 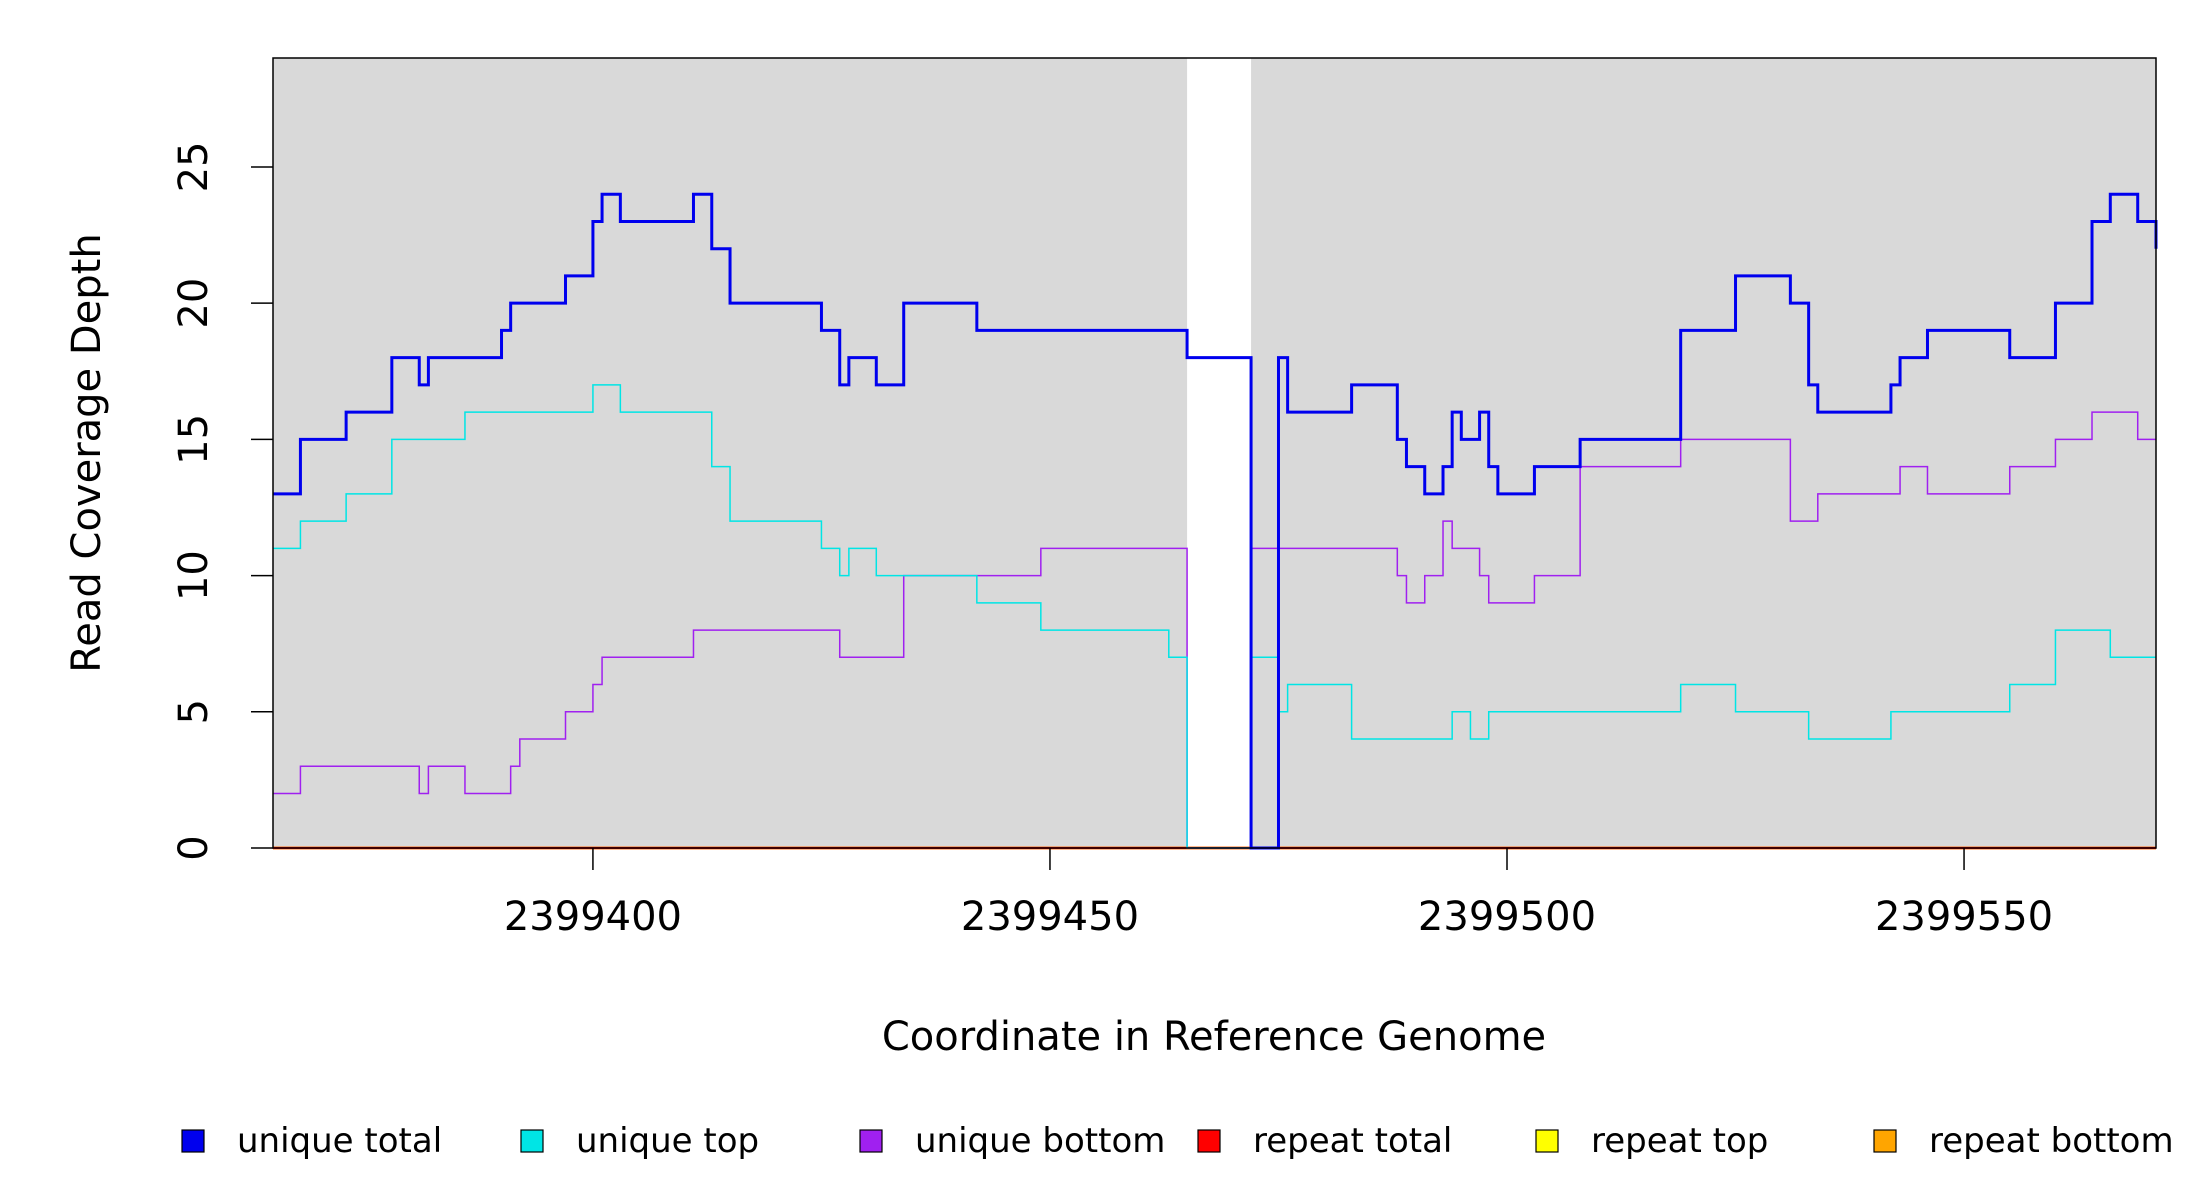 What do you see at coordinates (1050, 917) in the screenshot?
I see `x-tick-label: 2399450` at bounding box center [1050, 917].